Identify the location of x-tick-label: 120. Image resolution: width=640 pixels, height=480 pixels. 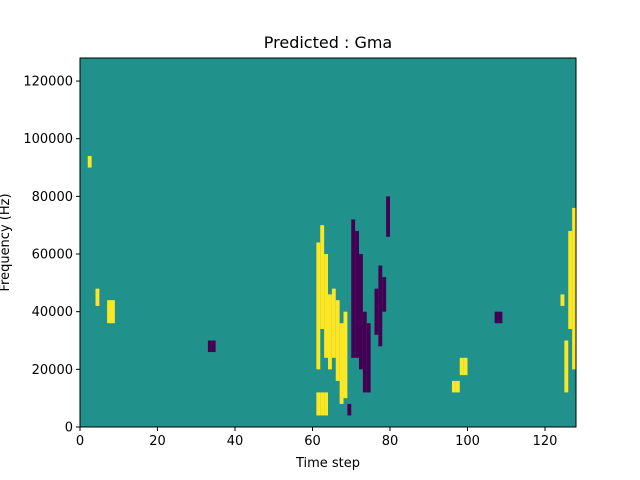
(545, 441).